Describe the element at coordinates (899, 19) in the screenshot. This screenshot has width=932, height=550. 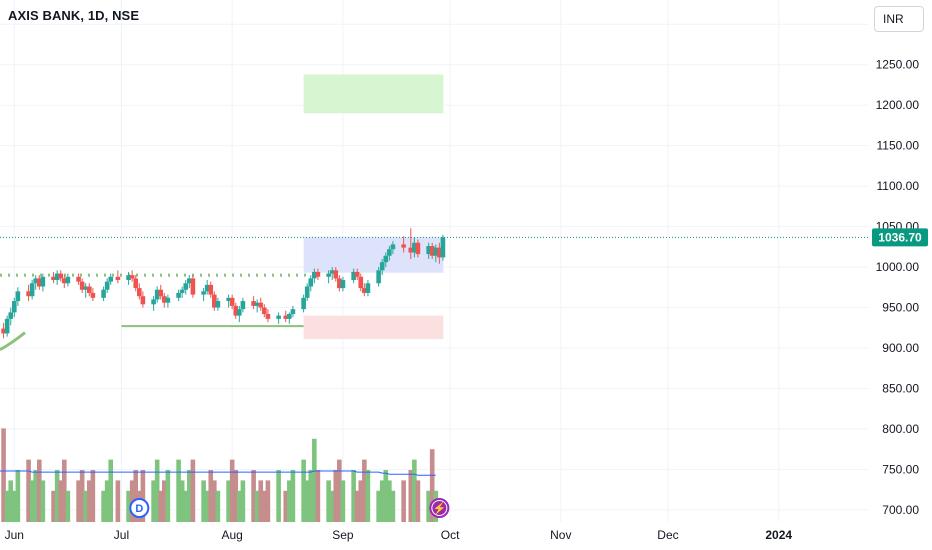
I see `currency-button: INR` at that location.